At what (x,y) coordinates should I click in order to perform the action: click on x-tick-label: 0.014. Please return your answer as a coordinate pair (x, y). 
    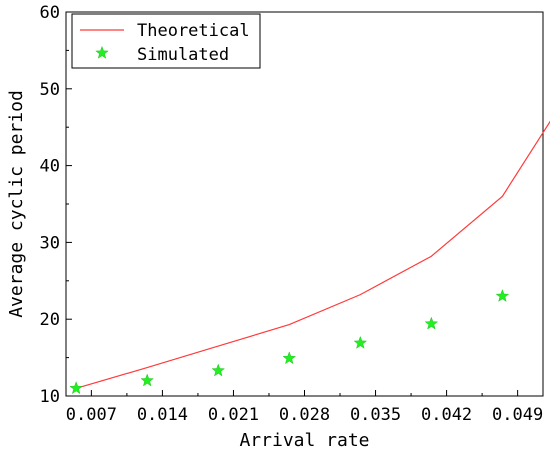
    Looking at the image, I should click on (162, 415).